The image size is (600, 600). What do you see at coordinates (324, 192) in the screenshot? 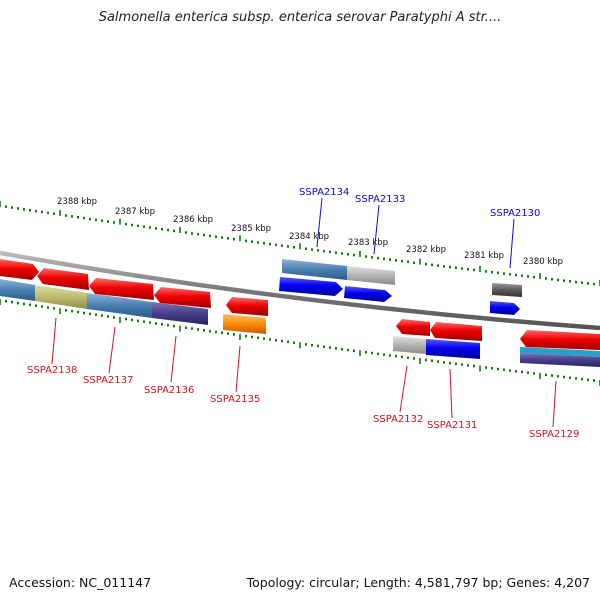
I see `gene-label: SSPA2134` at bounding box center [324, 192].